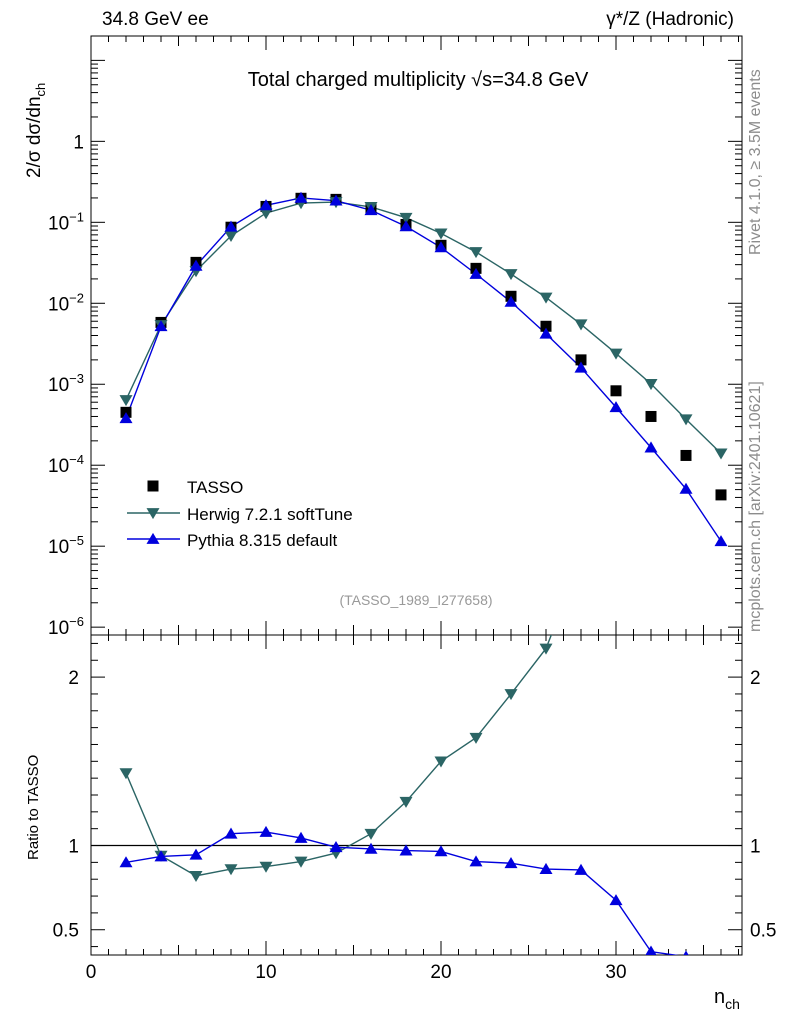 The image size is (786, 1024). What do you see at coordinates (66, 545) in the screenshot?
I see `main-y-tick-label: 10⁻⁵` at bounding box center [66, 545].